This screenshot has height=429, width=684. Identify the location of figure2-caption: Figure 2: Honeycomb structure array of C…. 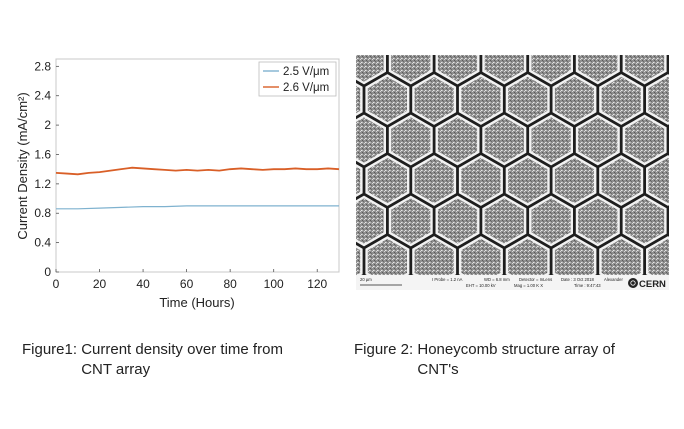
(514, 360).